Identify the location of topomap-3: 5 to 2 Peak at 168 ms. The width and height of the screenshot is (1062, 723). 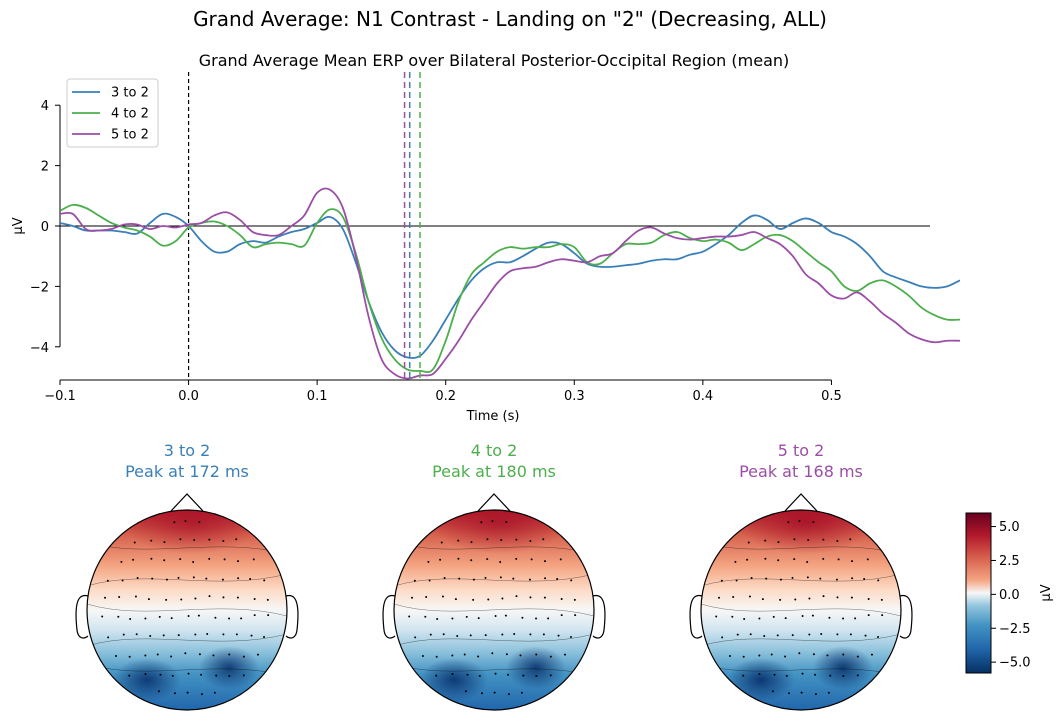
(801, 576).